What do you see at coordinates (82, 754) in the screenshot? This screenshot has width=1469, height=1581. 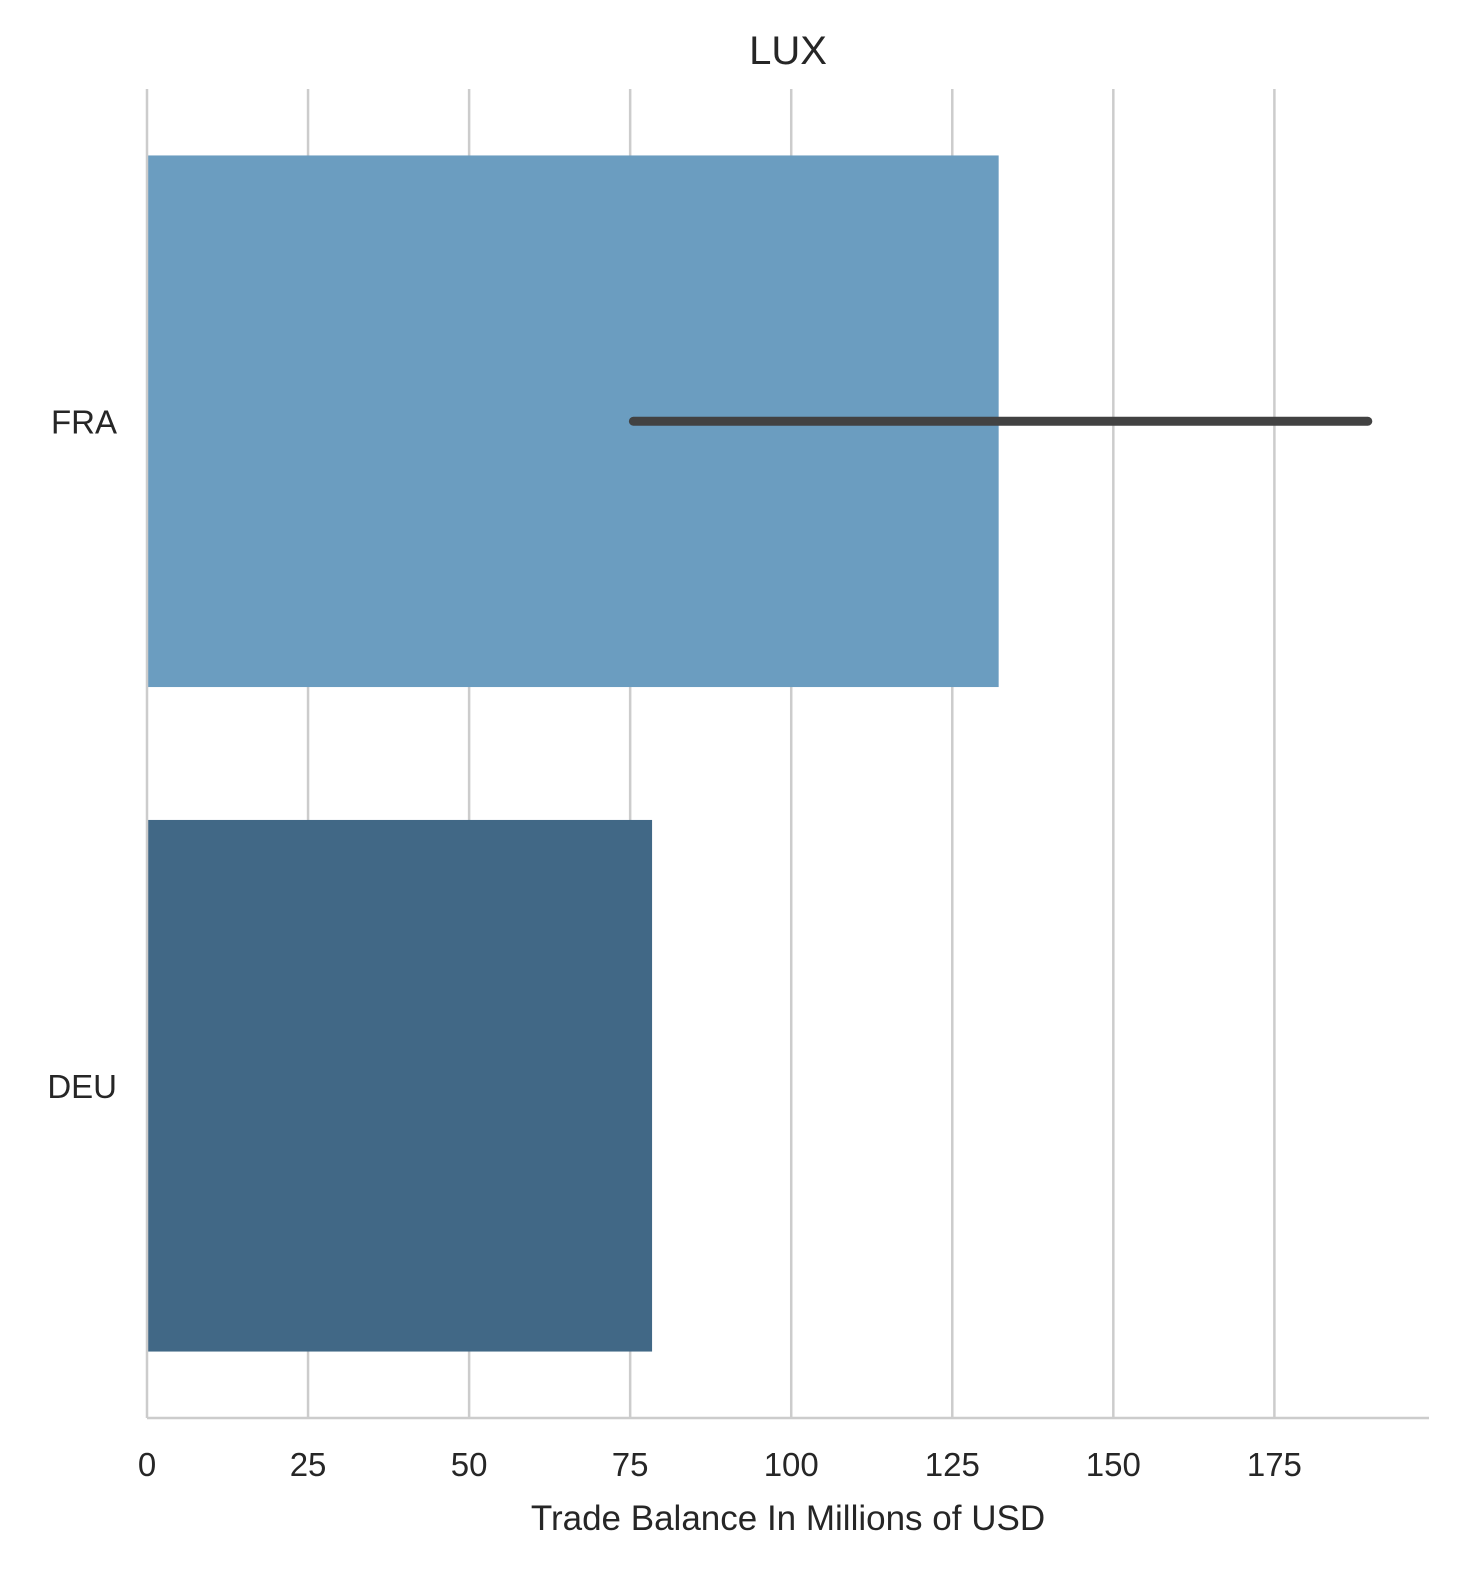 I see `y-tick-labels: FRA DEU` at bounding box center [82, 754].